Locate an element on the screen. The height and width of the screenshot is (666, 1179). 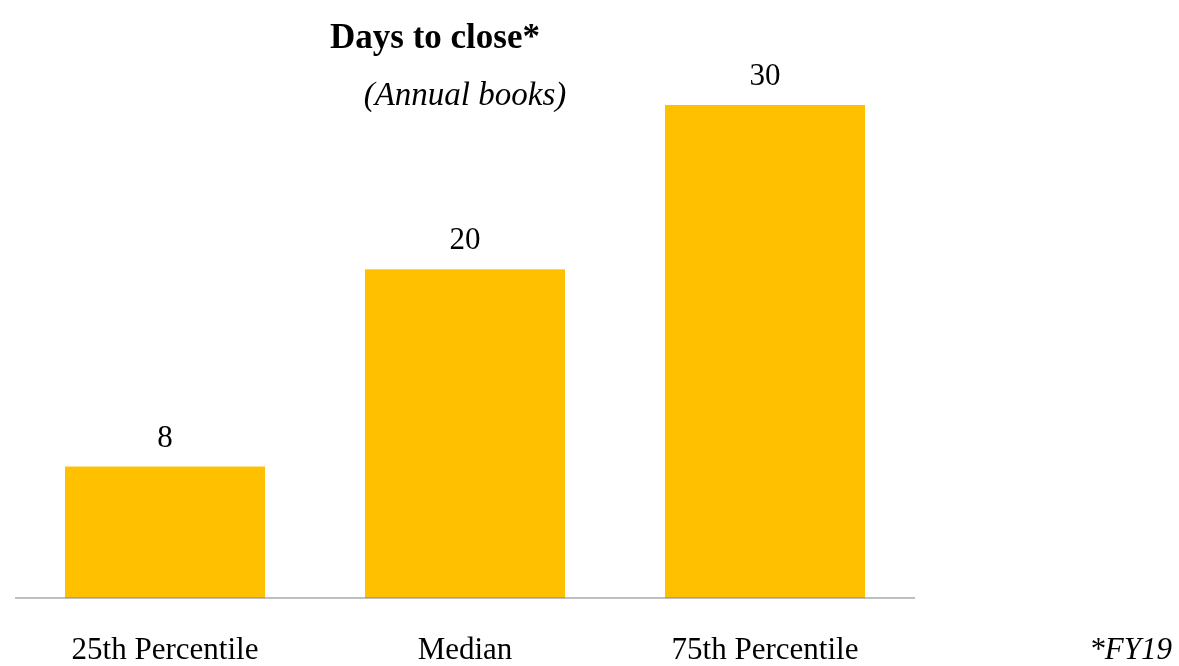
x-tick-label: 25th Percentile is located at coordinates (165, 648).